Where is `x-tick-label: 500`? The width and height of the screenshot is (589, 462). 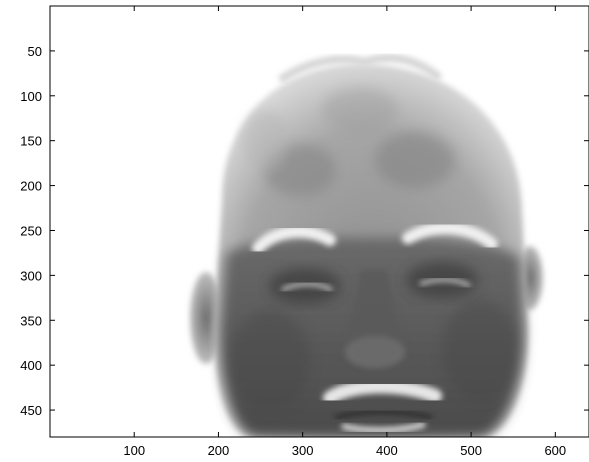 x-tick-label: 500 is located at coordinates (471, 450).